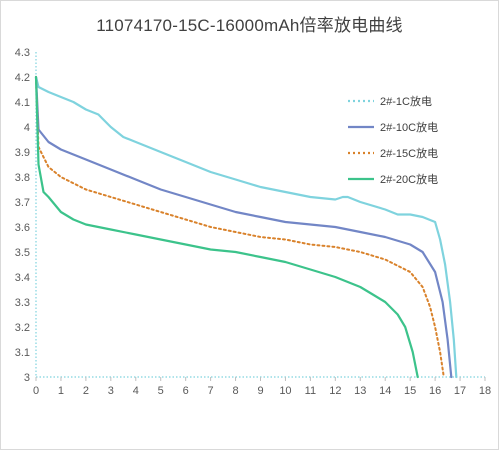 This screenshot has height=450, width=499. I want to click on x-tick-label: 12, so click(335, 391).